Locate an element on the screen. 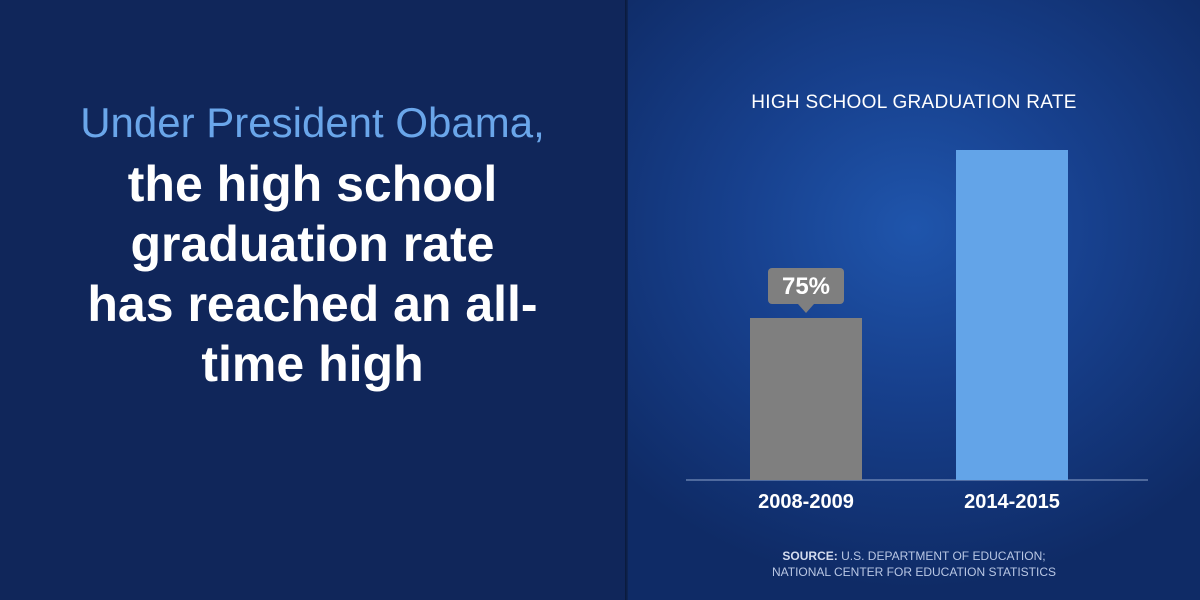 This screenshot has width=1200, height=600. data-label-bubble is located at coordinates (806, 286).